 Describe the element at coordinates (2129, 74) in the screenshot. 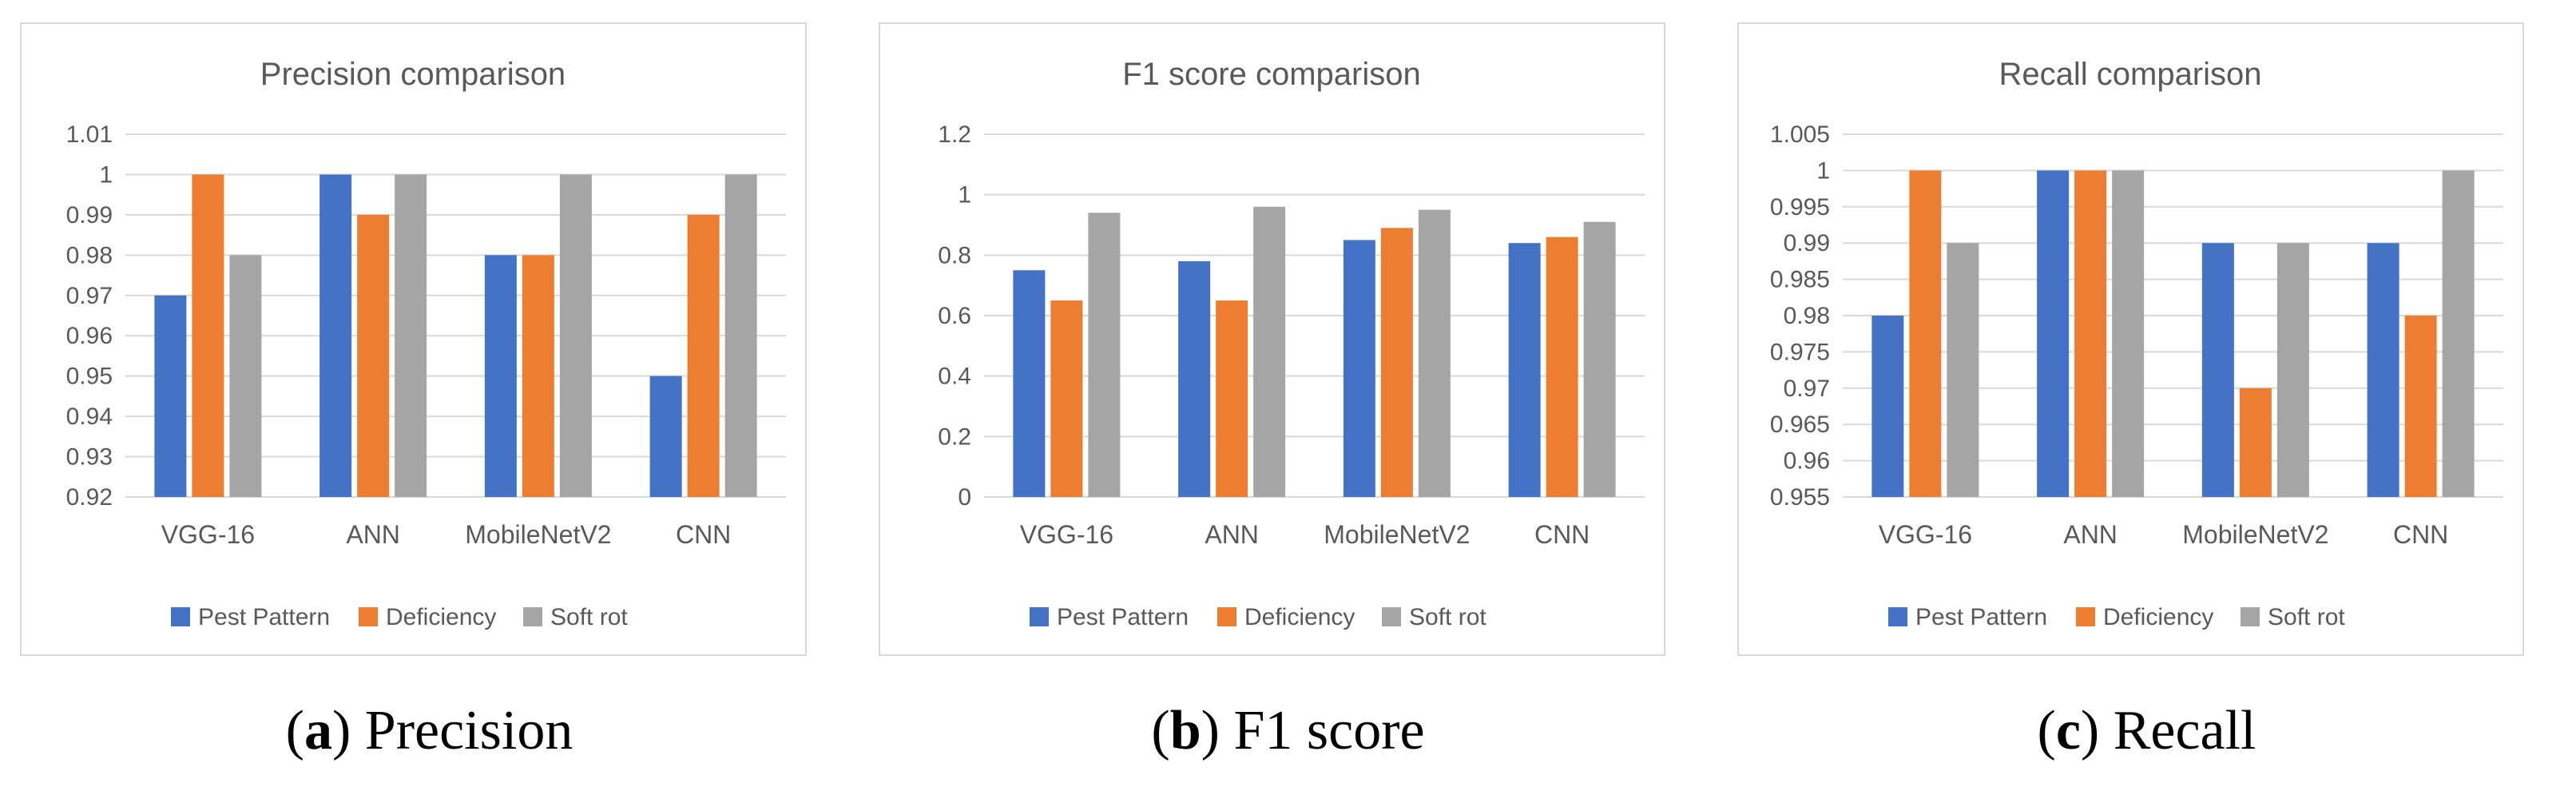

I see `chart-title: Recall comparison` at that location.